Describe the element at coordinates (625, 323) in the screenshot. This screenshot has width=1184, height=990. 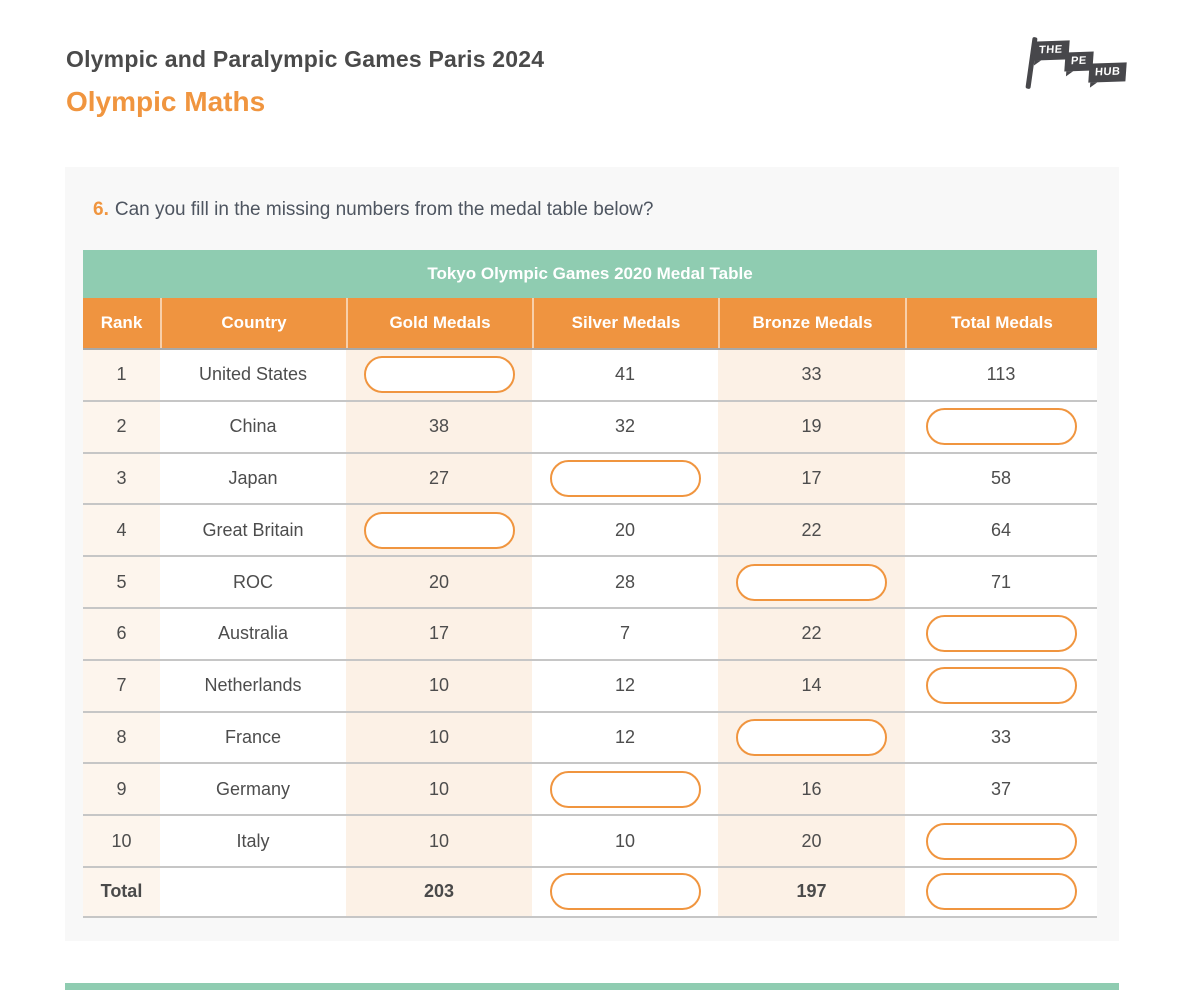
I see `column-header-silver-medals: Silver Medals` at that location.